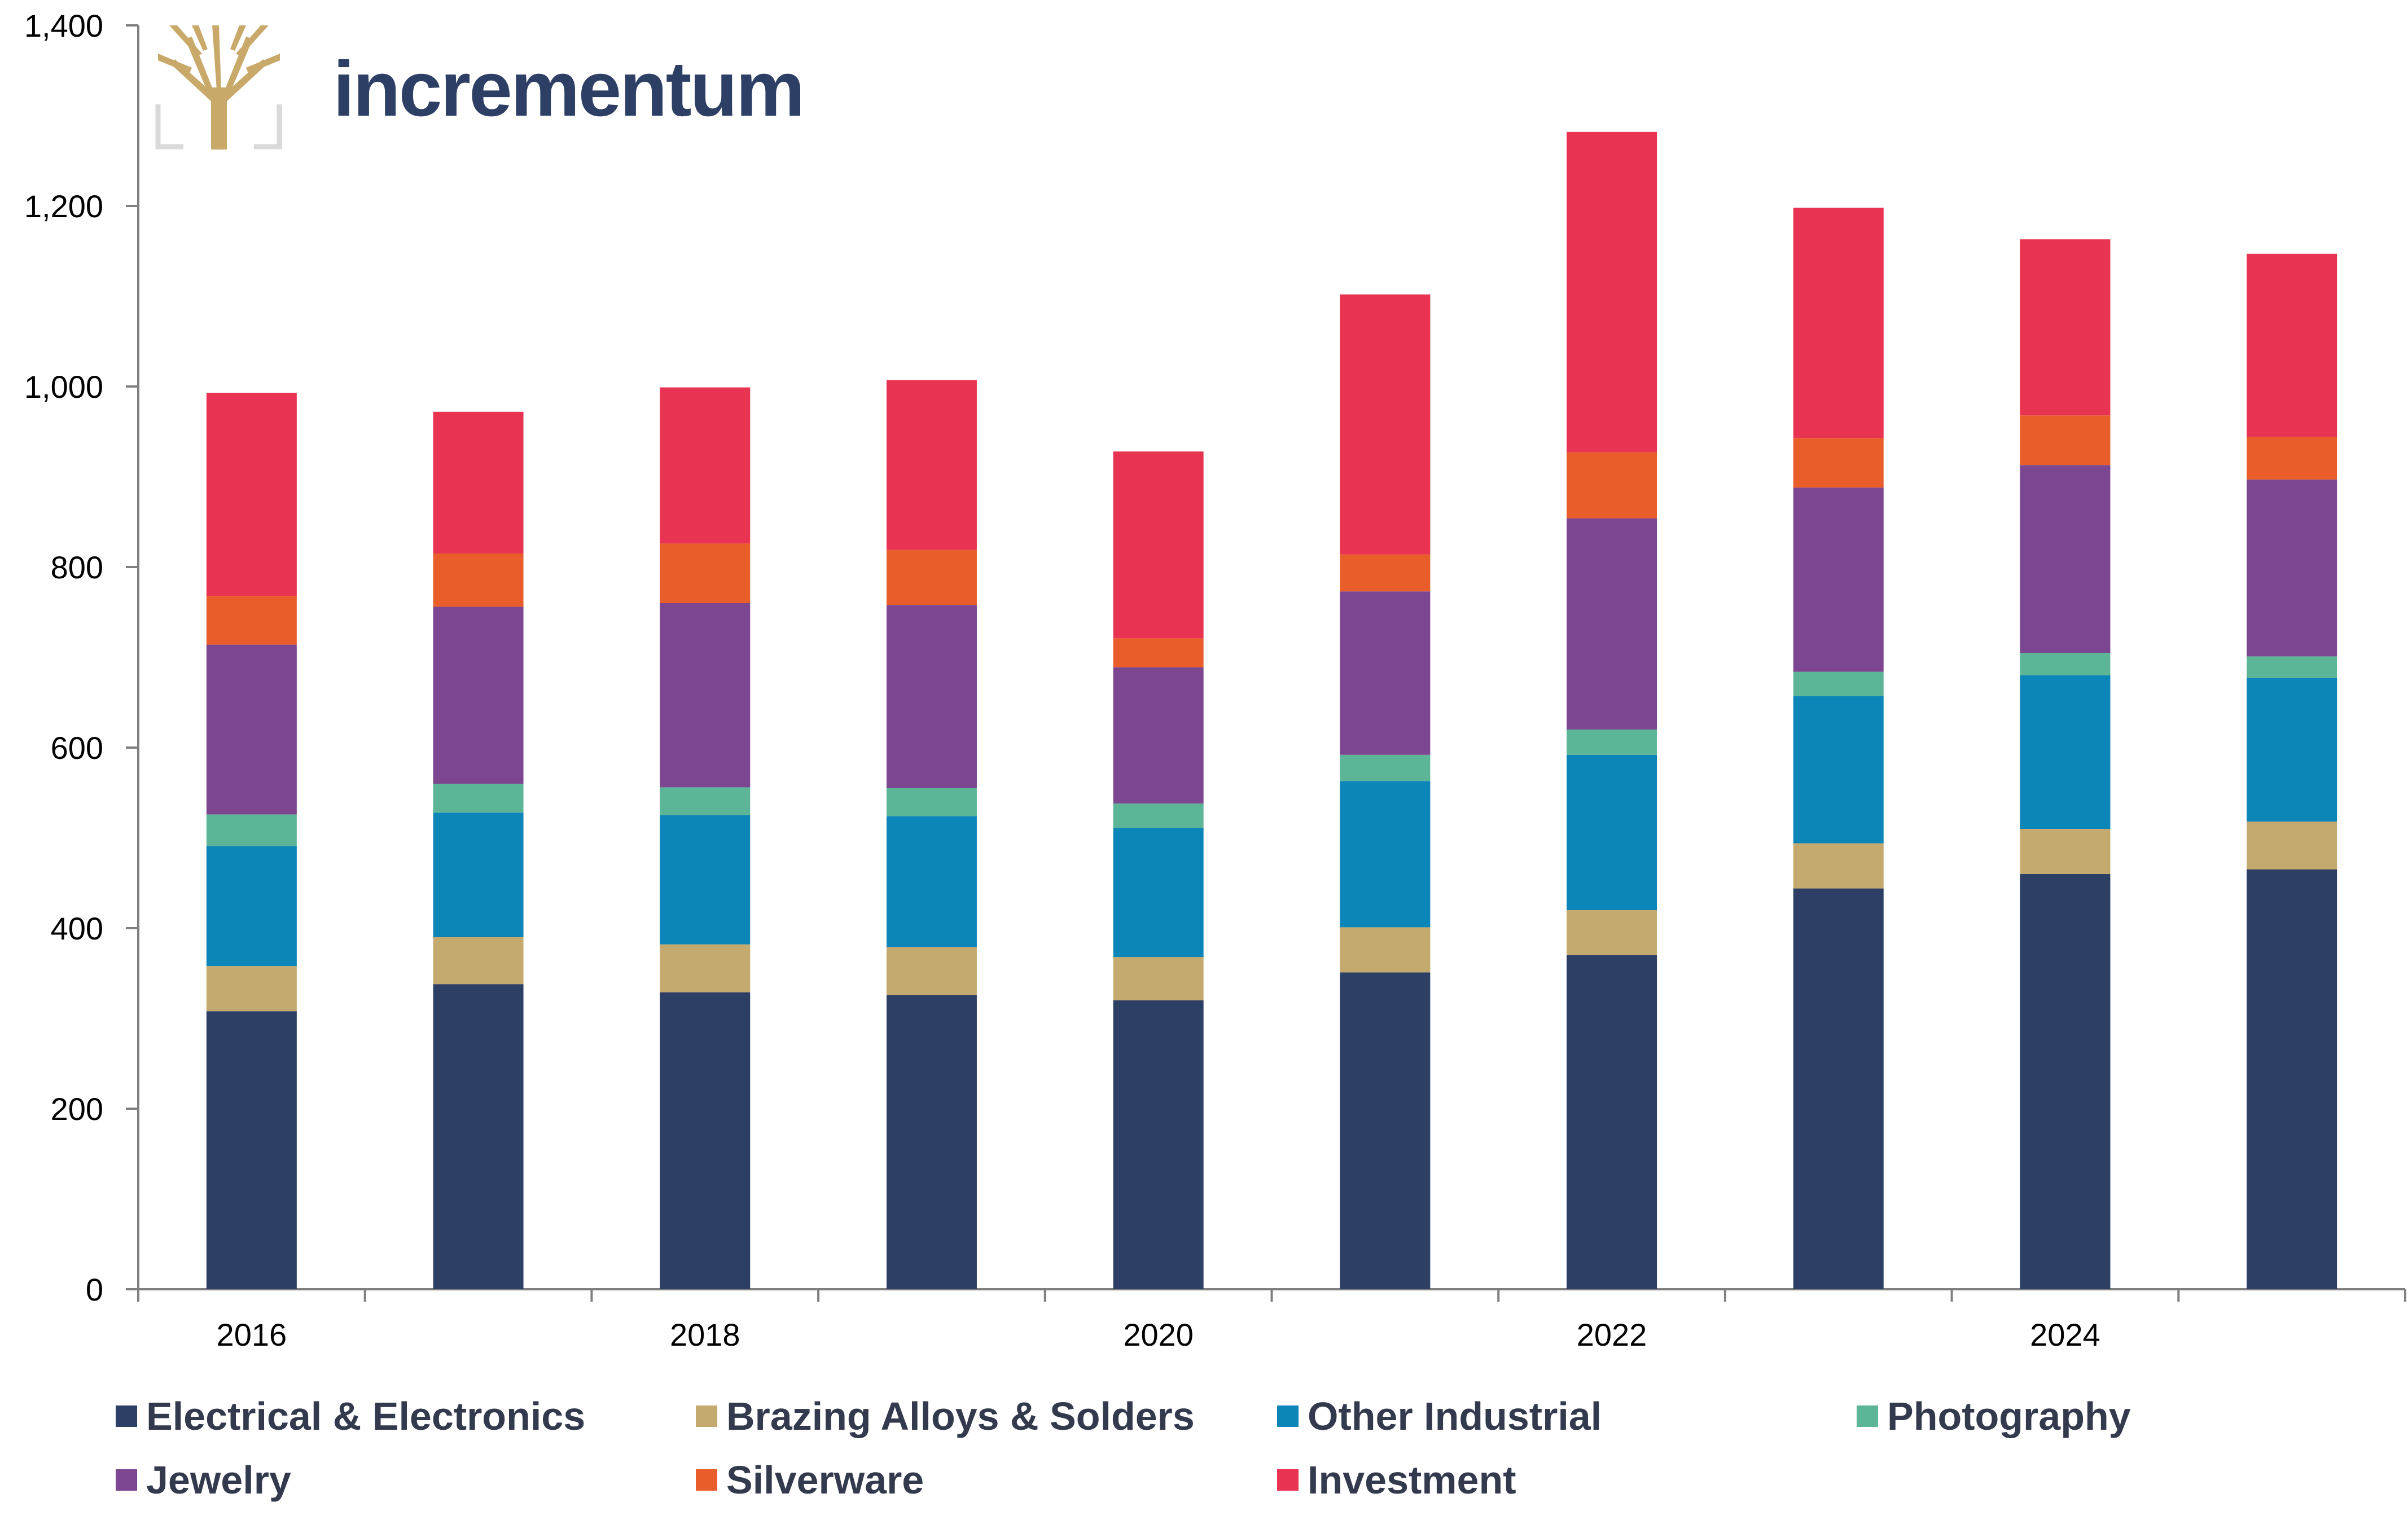 This screenshot has width=2408, height=1533. Describe the element at coordinates (219, 1480) in the screenshot. I see `legend-label: Jewelry` at that location.